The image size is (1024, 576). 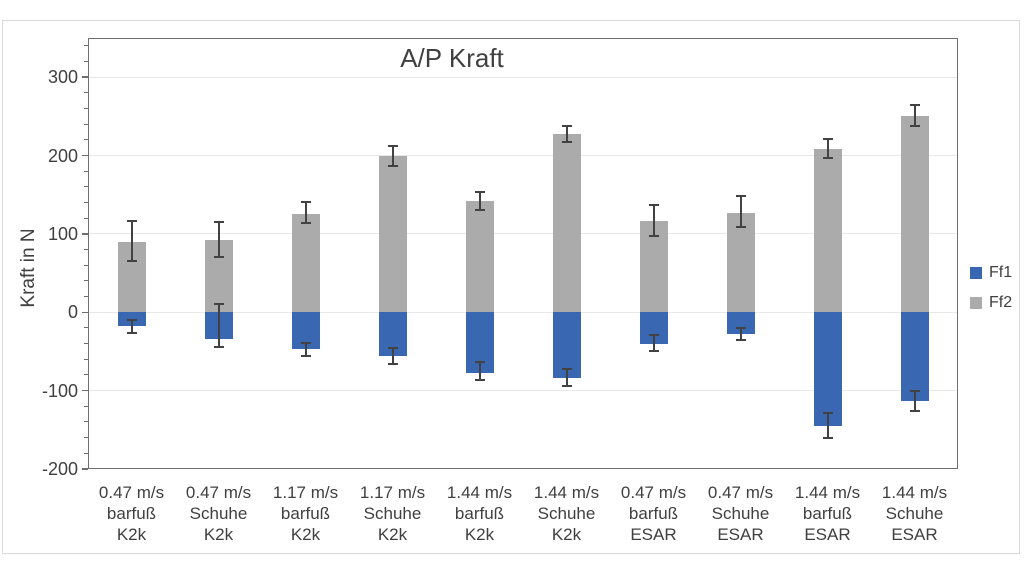 I want to click on category-label-3: 1.17 m/s barfuß K2k, so click(x=305, y=513).